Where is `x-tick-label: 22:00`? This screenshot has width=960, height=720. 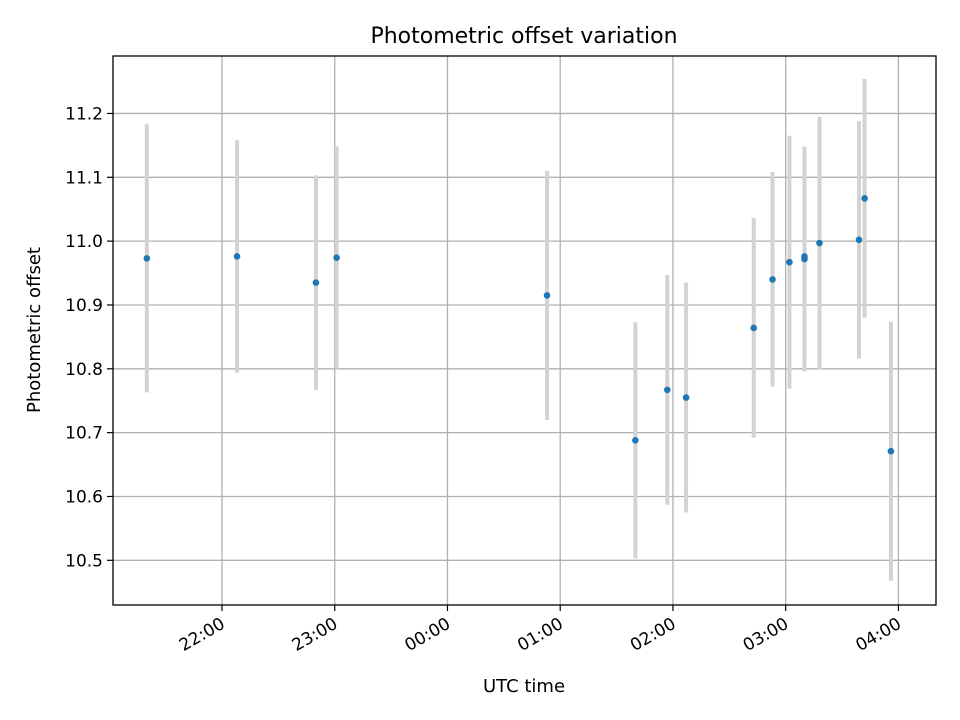
x-tick-label: 22:00 is located at coordinates (202, 635).